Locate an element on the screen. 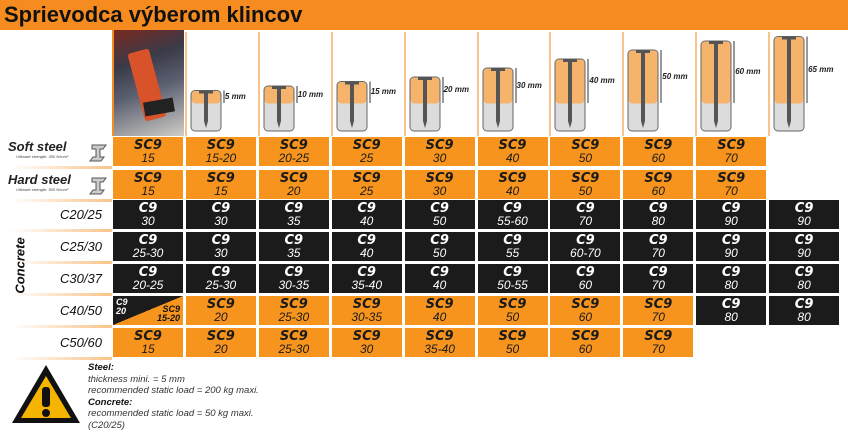 This screenshot has width=848, height=440. nail-cell: C9 55-60 is located at coordinates (512, 214).